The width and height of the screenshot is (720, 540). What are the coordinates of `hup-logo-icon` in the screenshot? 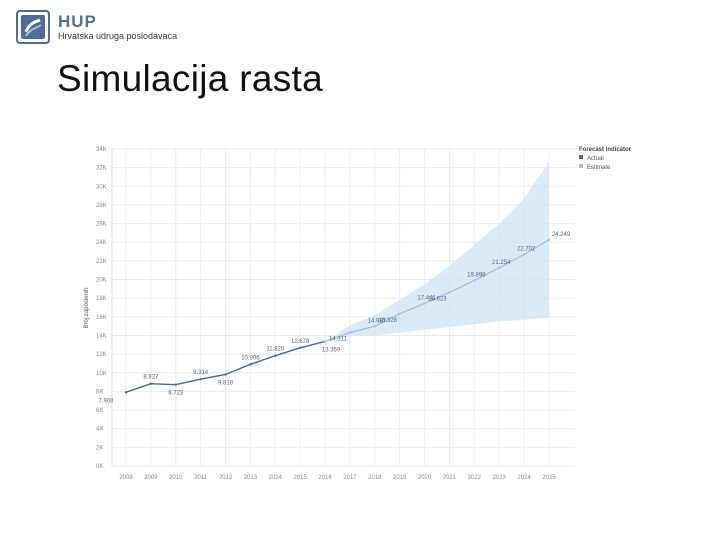 It's located at (33, 27).